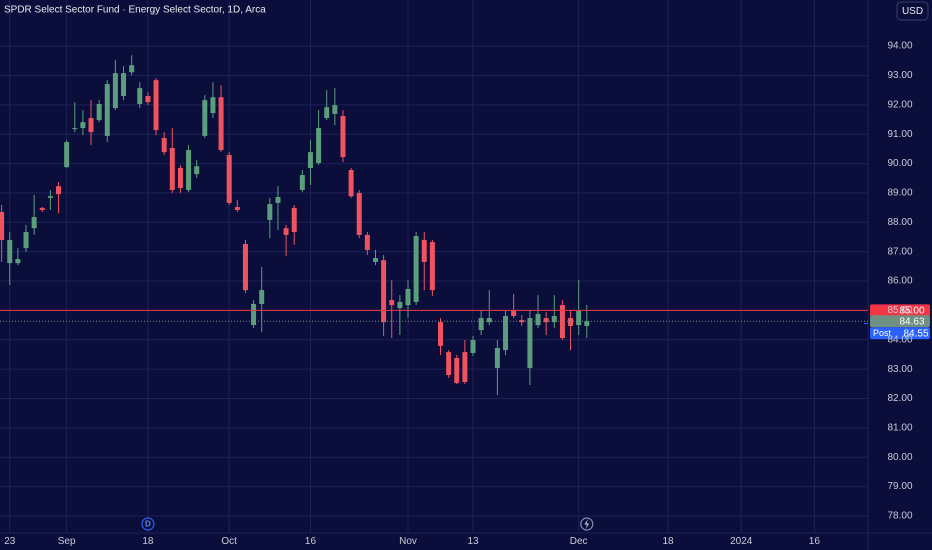 Image resolution: width=932 pixels, height=550 pixels. I want to click on x-tick-label: Sep, so click(67, 541).